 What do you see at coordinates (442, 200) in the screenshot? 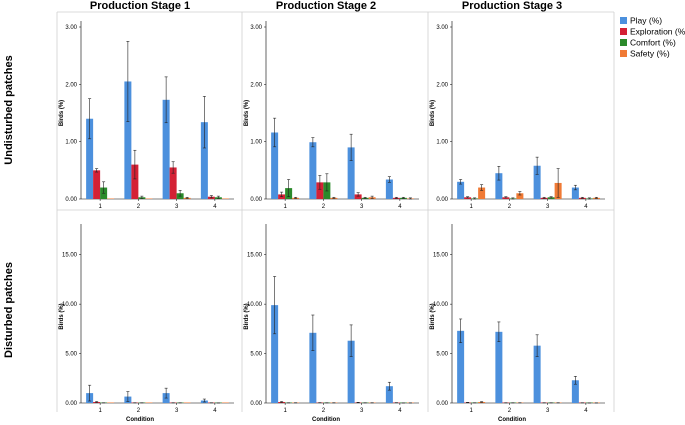
I see `panel-r1-c3-y-tick-label: 0.00` at bounding box center [442, 200].